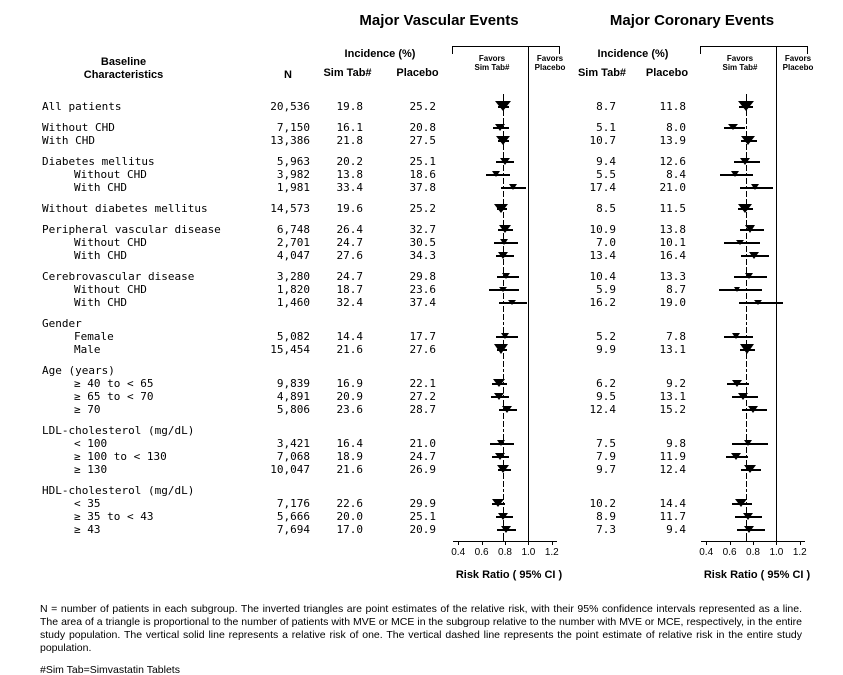 This screenshot has height=675, width=843. What do you see at coordinates (293, 529) in the screenshot?
I see `n-value: 7,694` at bounding box center [293, 529].